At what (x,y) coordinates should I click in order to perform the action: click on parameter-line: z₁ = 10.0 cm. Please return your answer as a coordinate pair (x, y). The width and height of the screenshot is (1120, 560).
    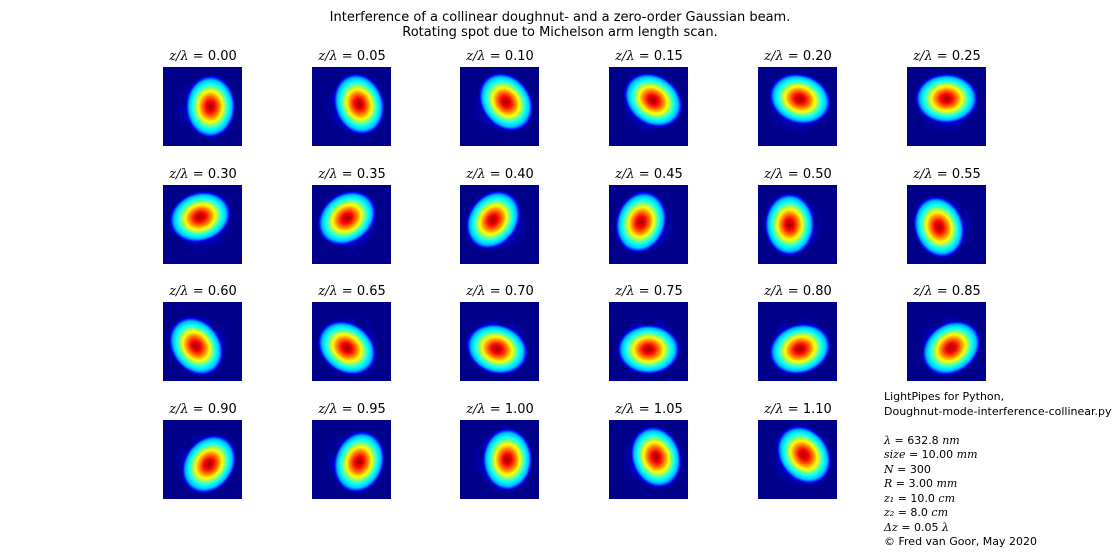
    Looking at the image, I should click on (920, 498).